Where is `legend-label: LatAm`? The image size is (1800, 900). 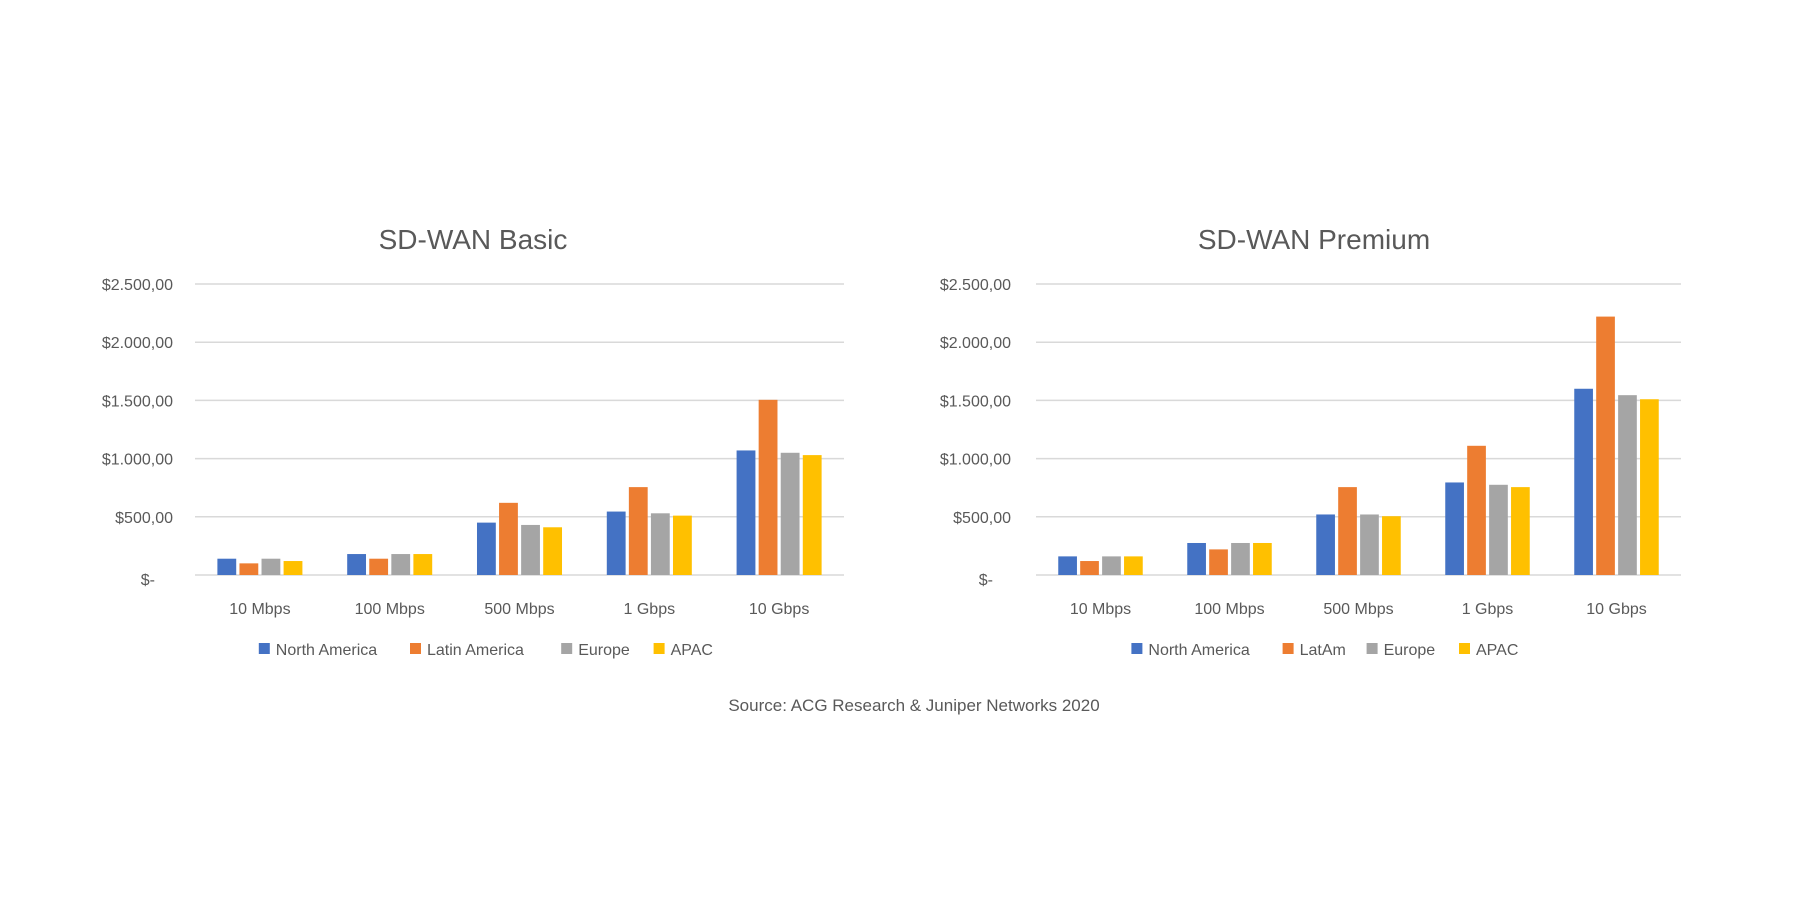
legend-label: LatAm is located at coordinates (1323, 650).